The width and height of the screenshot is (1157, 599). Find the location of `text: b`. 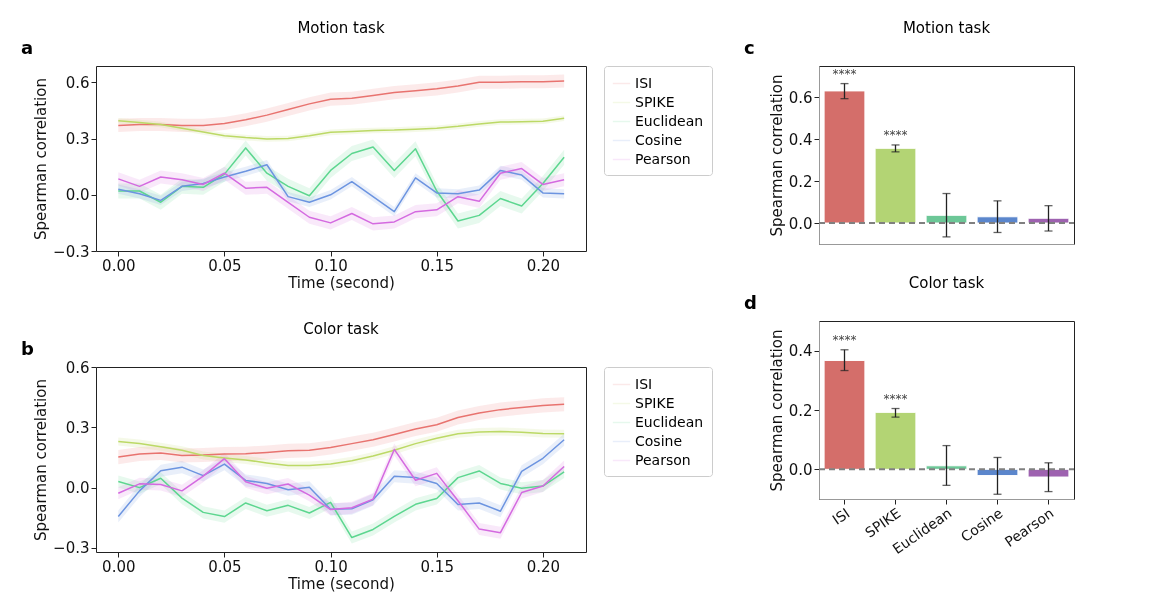

text: b is located at coordinates (27, 348).